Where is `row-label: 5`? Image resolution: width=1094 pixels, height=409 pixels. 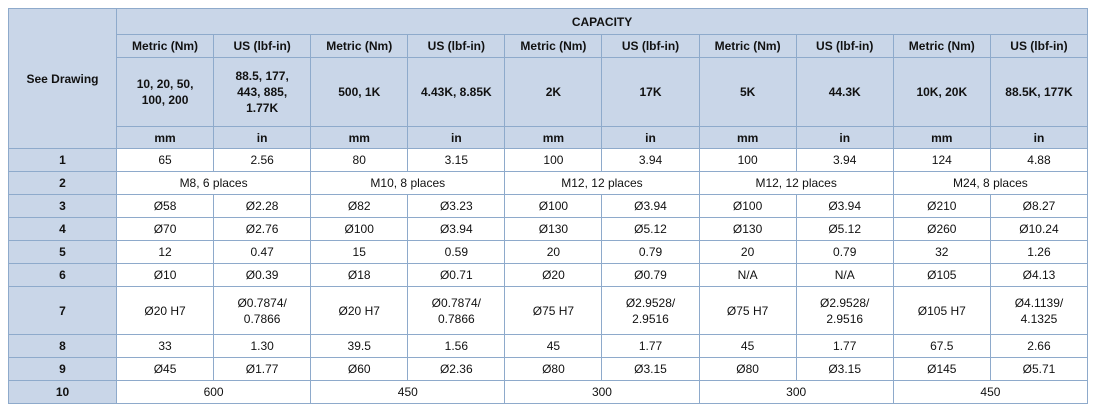 row-label: 5 is located at coordinates (62, 252).